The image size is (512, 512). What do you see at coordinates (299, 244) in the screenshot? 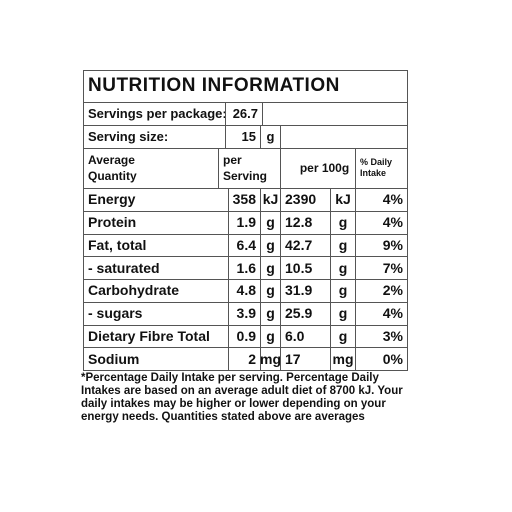
I see `value: 42.7` at bounding box center [299, 244].